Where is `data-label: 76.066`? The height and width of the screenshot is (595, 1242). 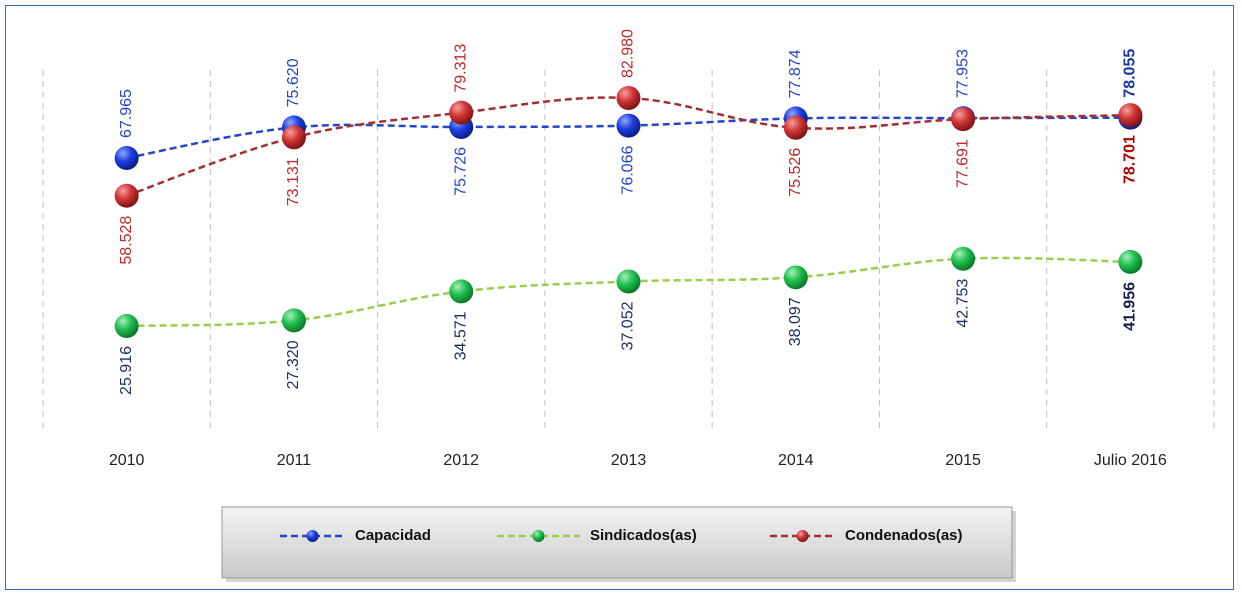
data-label: 76.066 is located at coordinates (628, 170).